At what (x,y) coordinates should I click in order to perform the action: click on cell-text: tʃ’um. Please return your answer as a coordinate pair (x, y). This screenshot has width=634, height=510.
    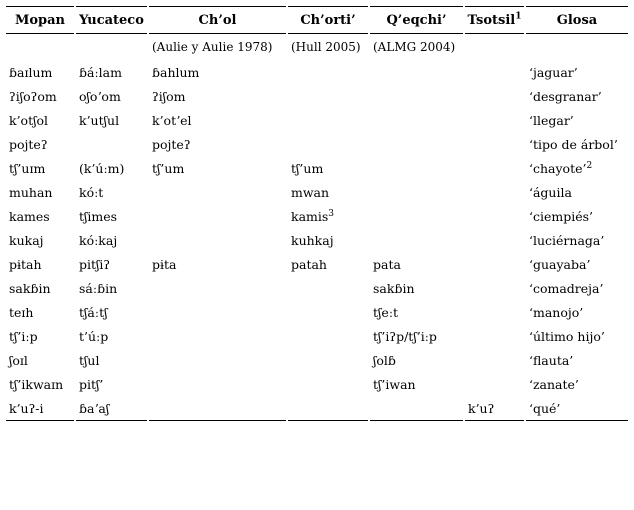
    Looking at the image, I should click on (168, 168).